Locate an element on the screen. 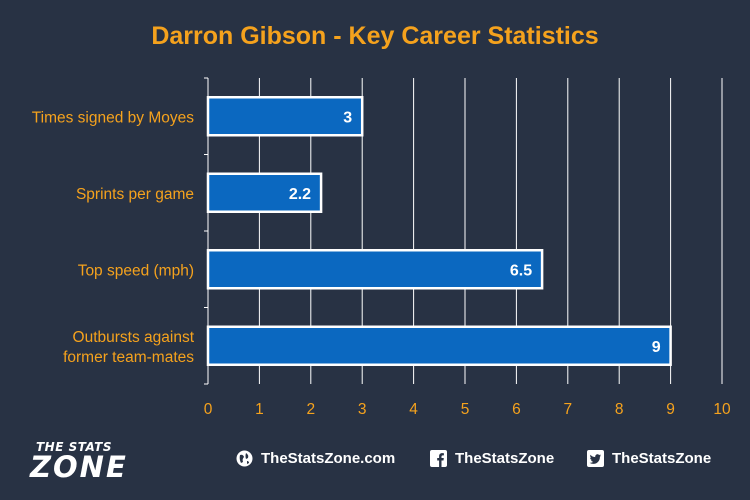 The height and width of the screenshot is (500, 750). category-label-line: former team-mates is located at coordinates (128, 357).